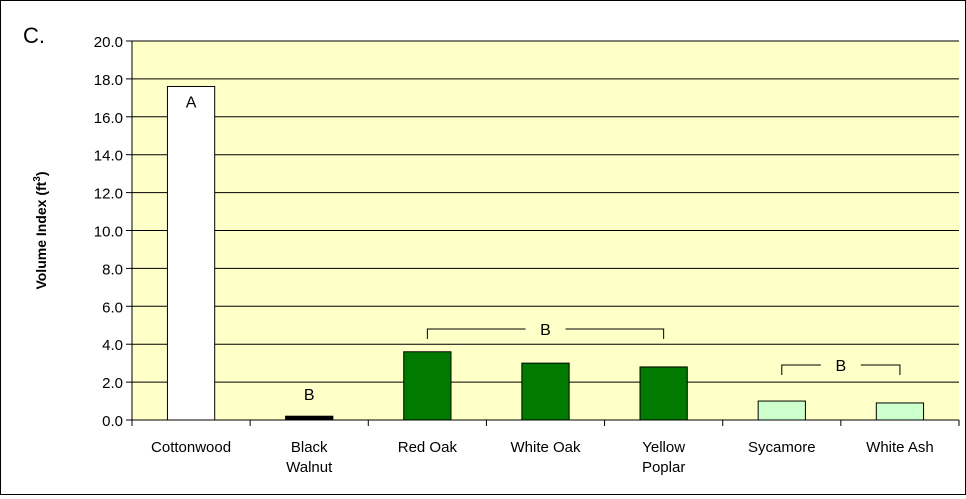  What do you see at coordinates (191, 447) in the screenshot?
I see `x-category-label: Cottonwood` at bounding box center [191, 447].